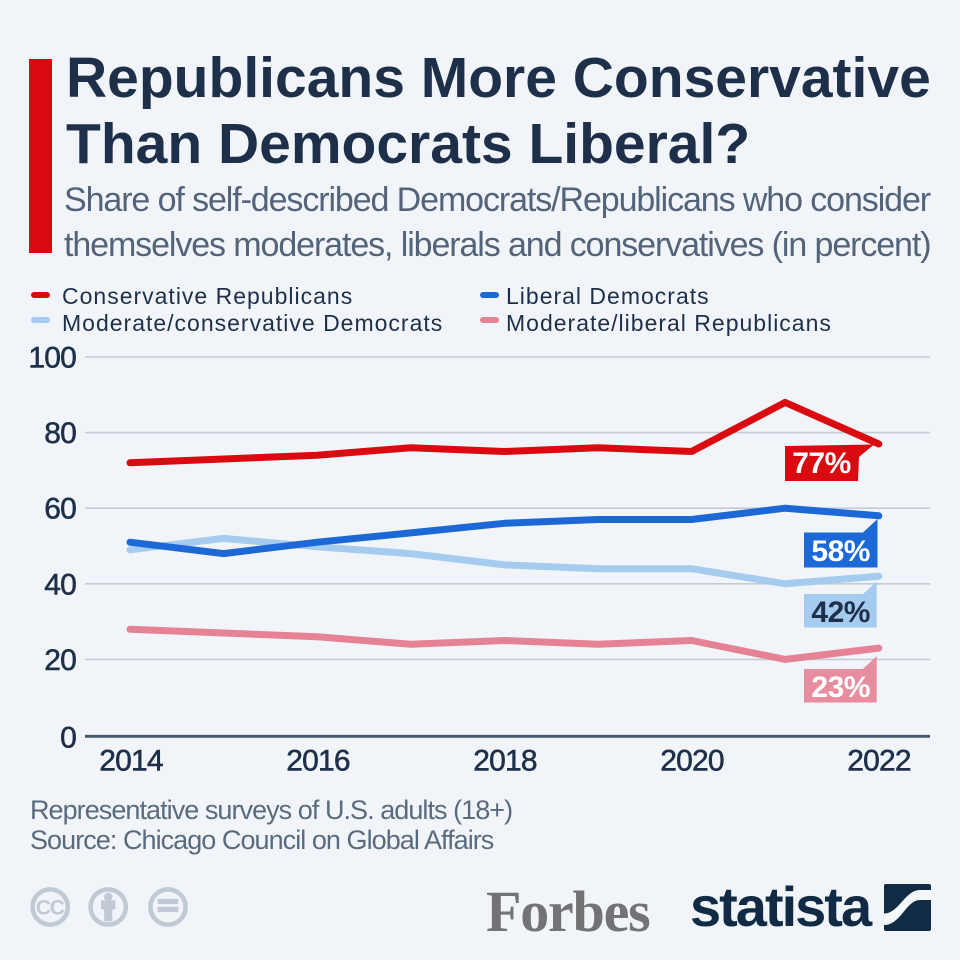 This screenshot has width=960, height=960. Describe the element at coordinates (505, 761) in the screenshot. I see `svg-text: 2018` at that location.